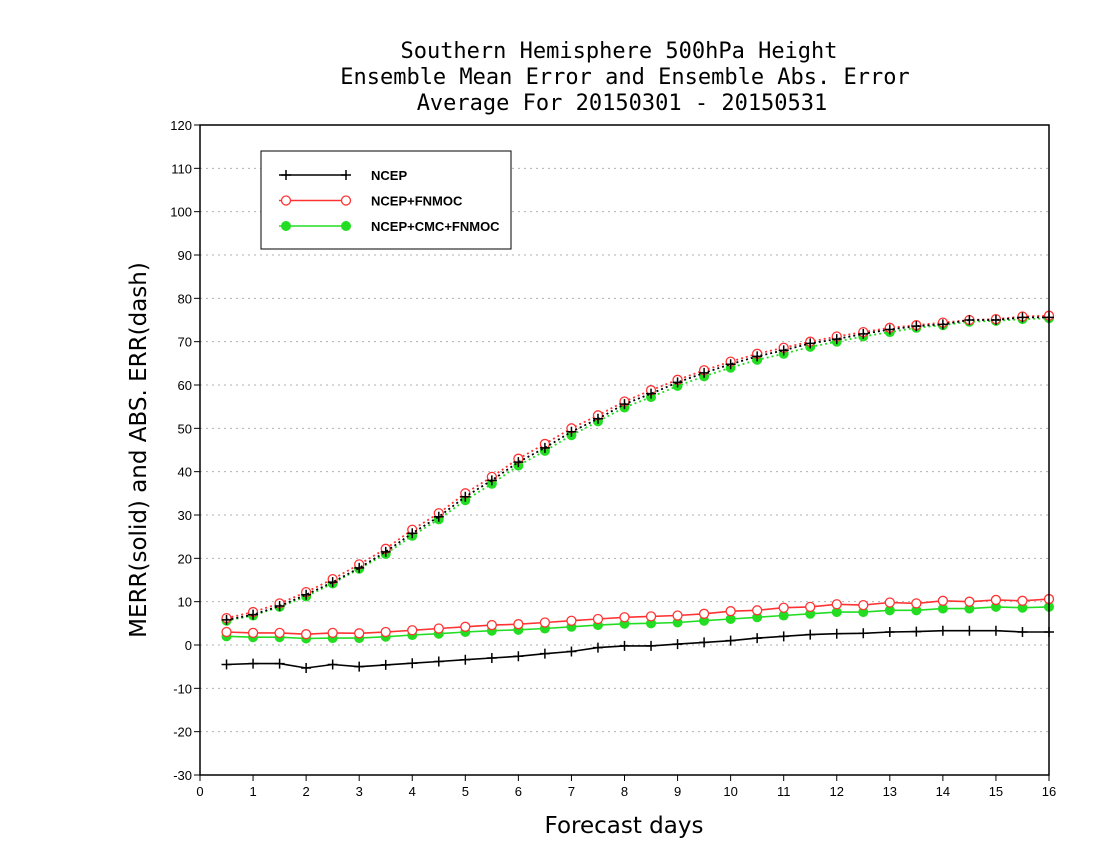 The image size is (1100, 850). I want to click on y-tick-label: 100, so click(181, 212).